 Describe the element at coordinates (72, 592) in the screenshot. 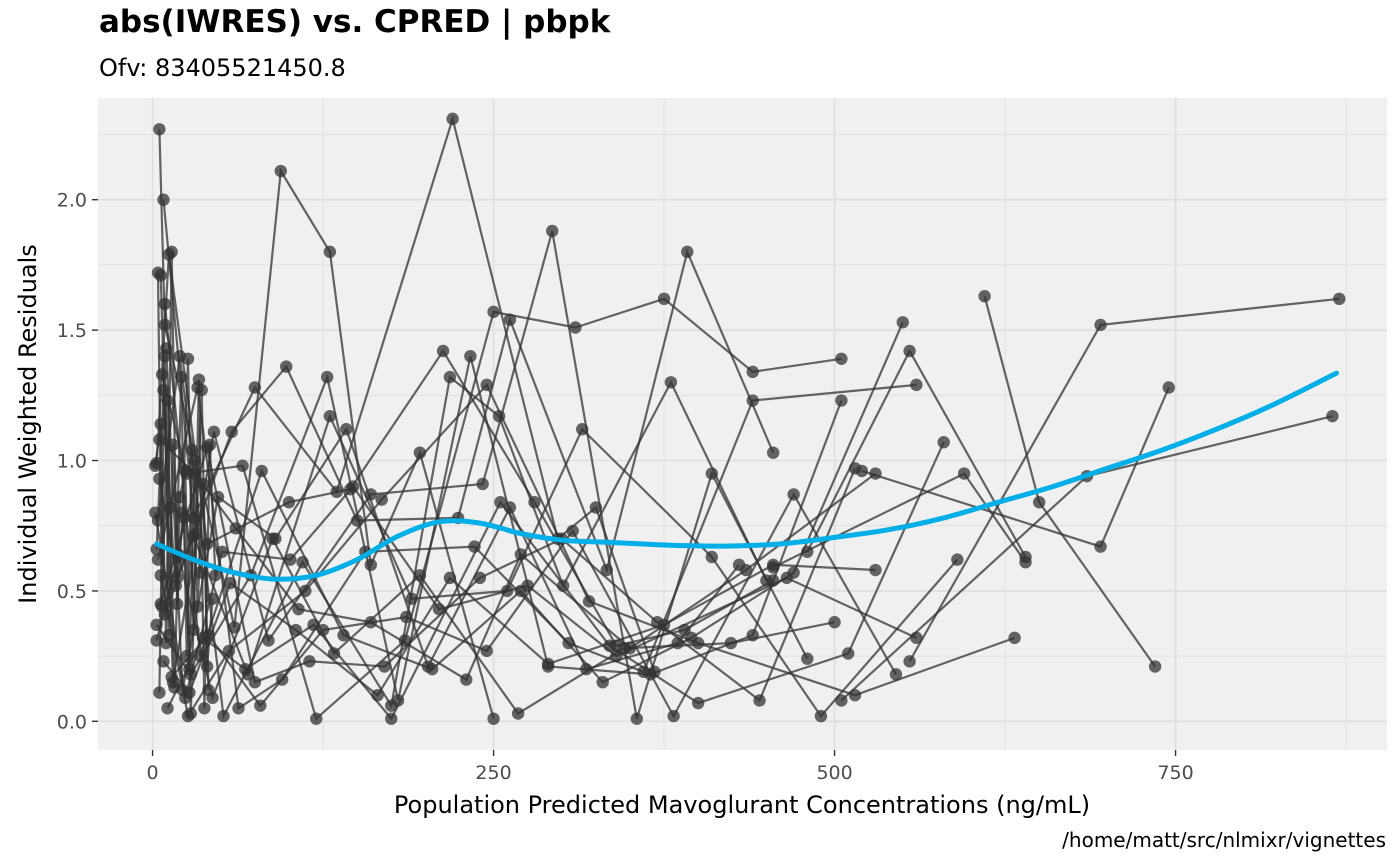

I see `y-tick-label: 0.5` at that location.